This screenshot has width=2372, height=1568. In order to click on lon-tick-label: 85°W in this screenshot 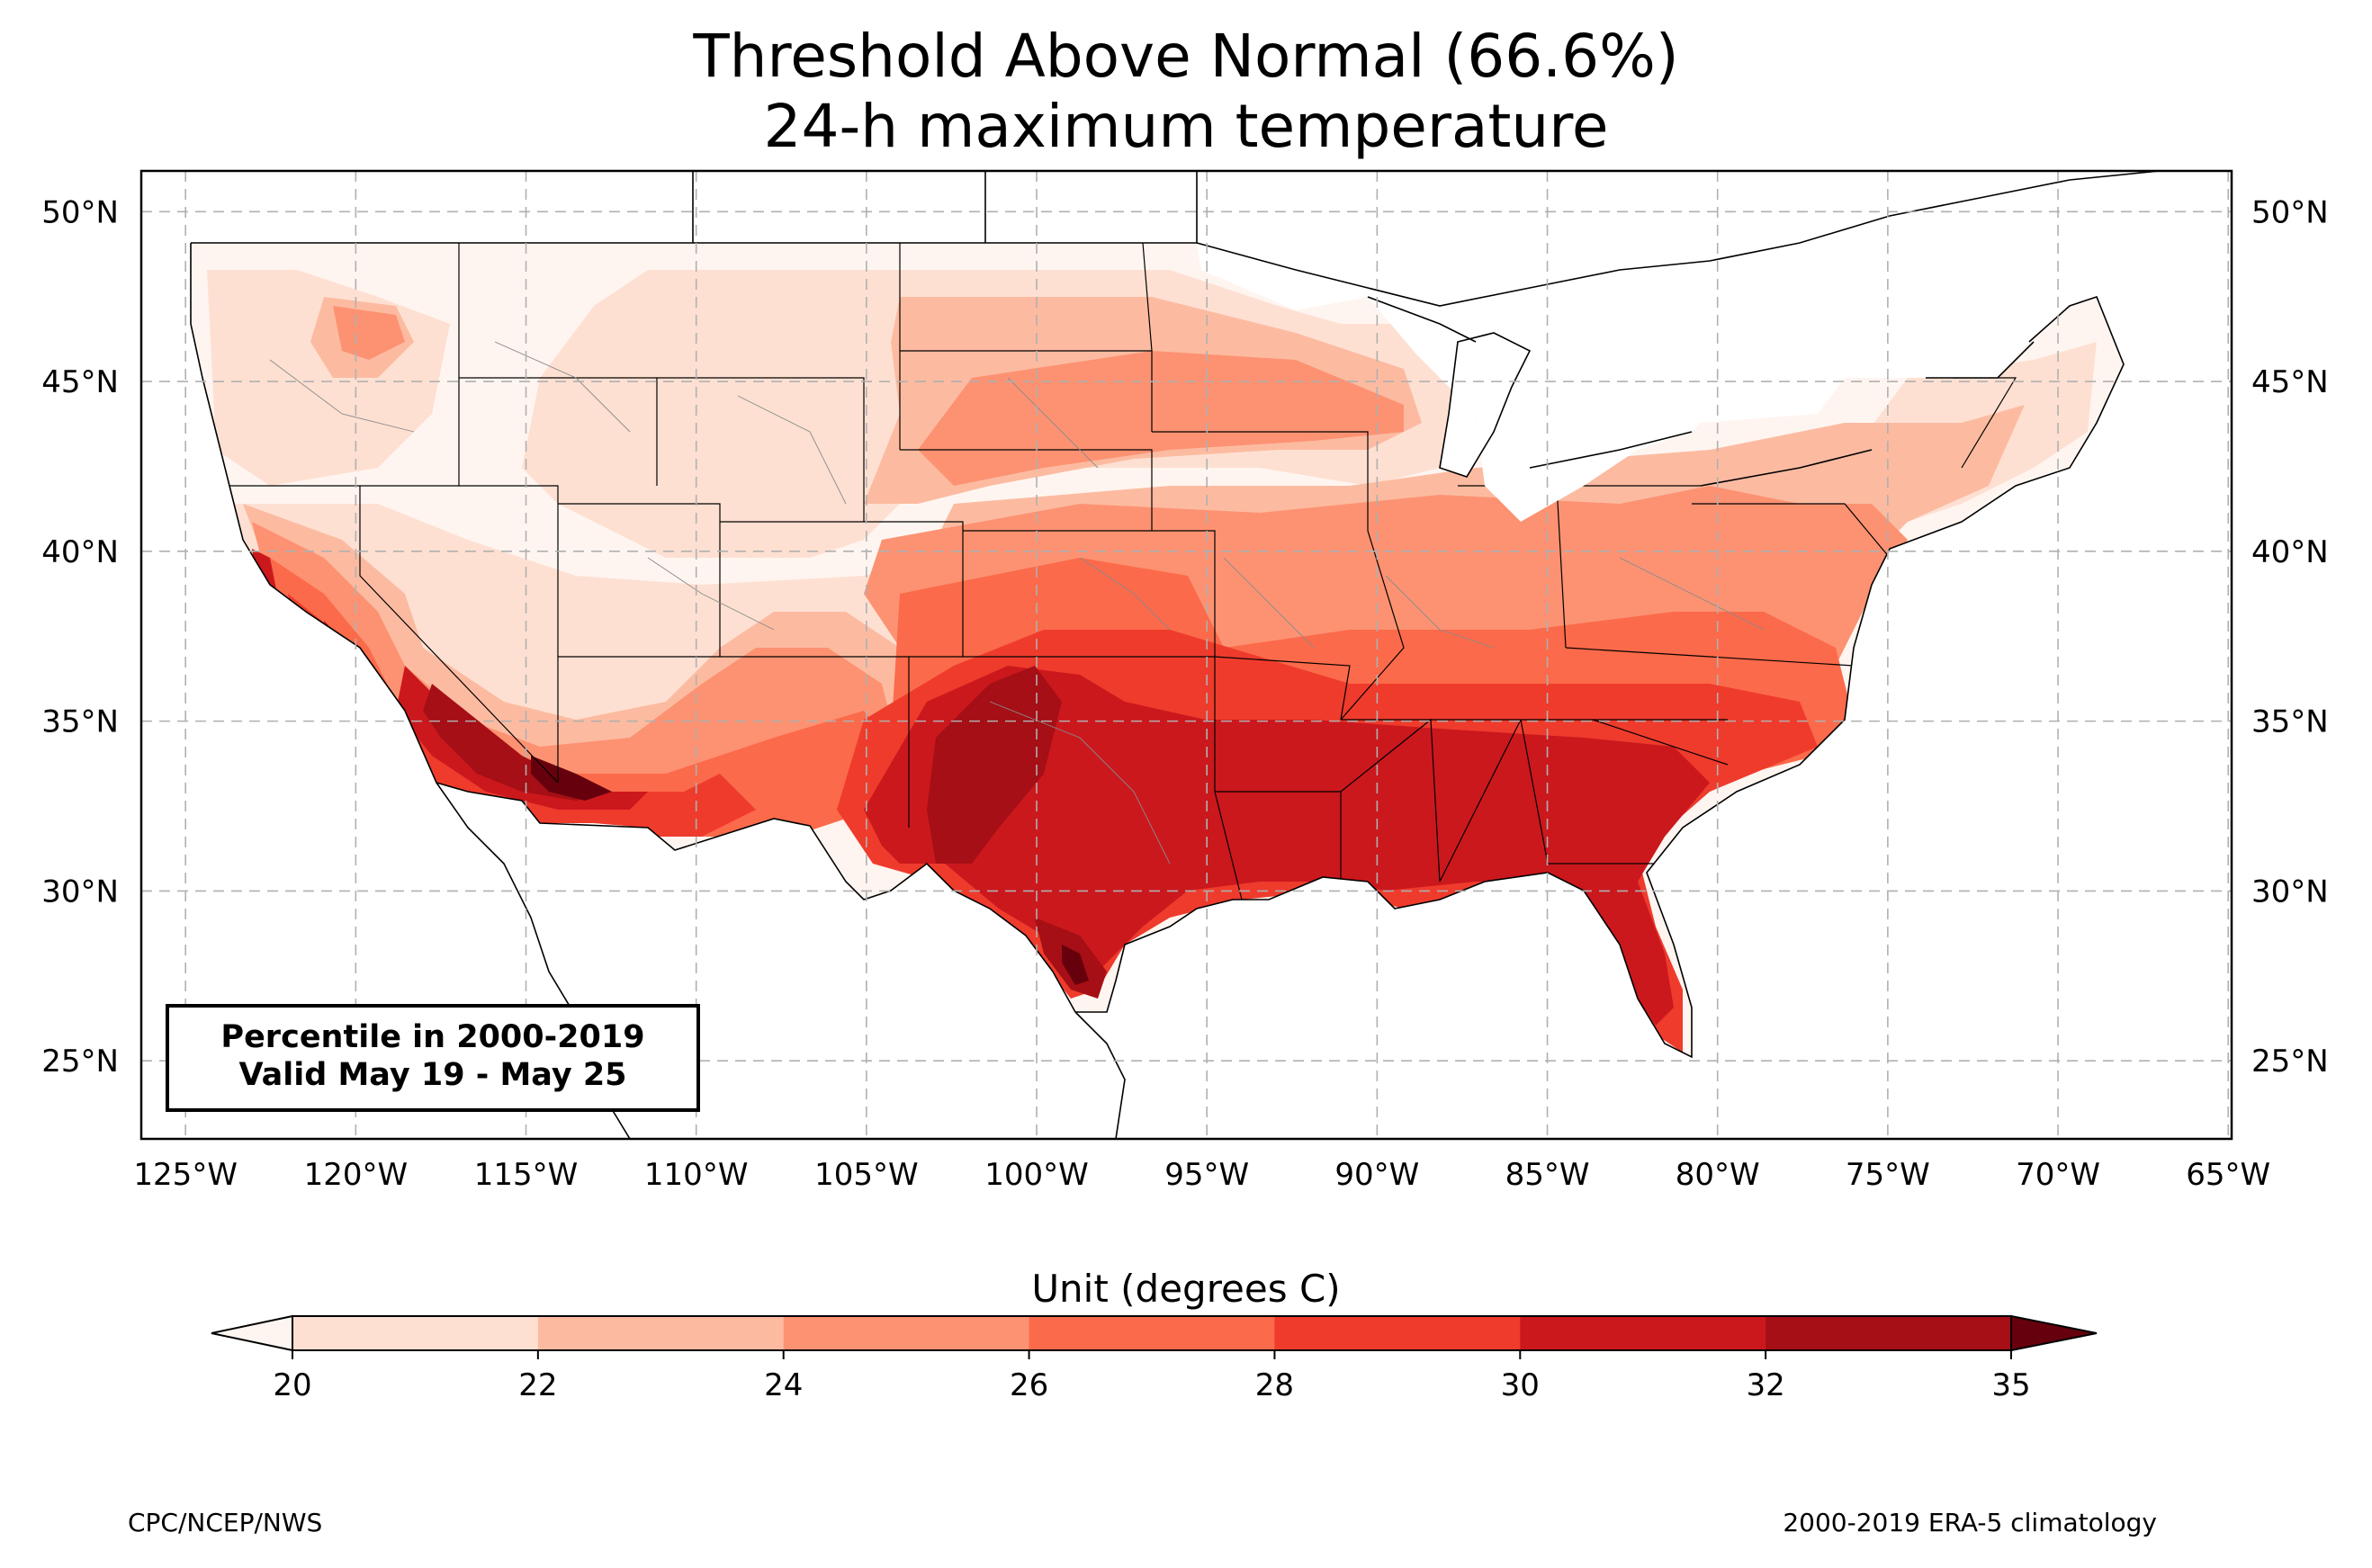, I will do `click(1548, 1175)`.